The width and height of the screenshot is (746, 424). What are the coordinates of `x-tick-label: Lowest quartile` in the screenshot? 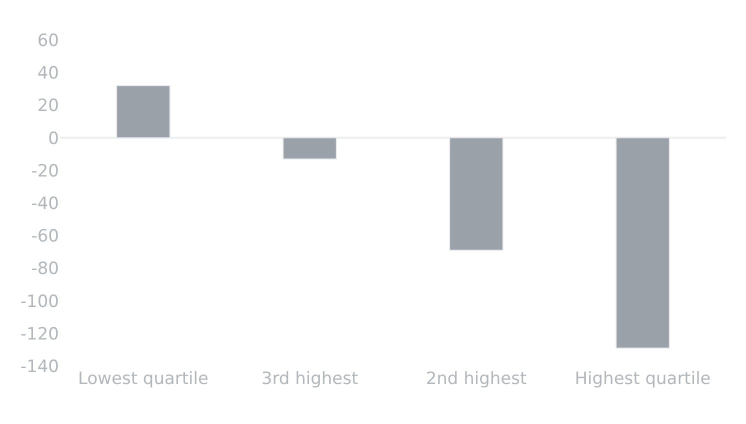 It's located at (143, 379).